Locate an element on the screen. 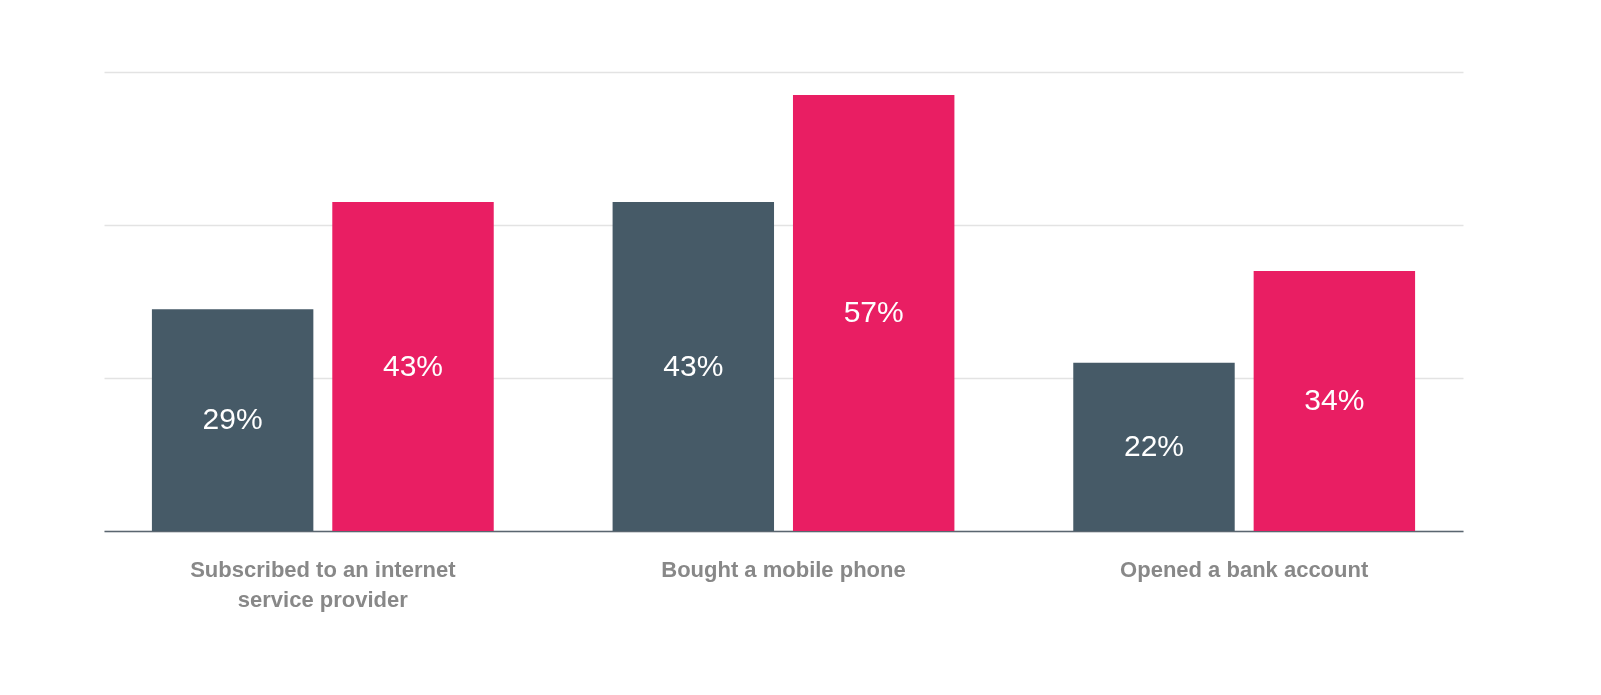 The height and width of the screenshot is (695, 1601). data-label: 34% is located at coordinates (1334, 399).